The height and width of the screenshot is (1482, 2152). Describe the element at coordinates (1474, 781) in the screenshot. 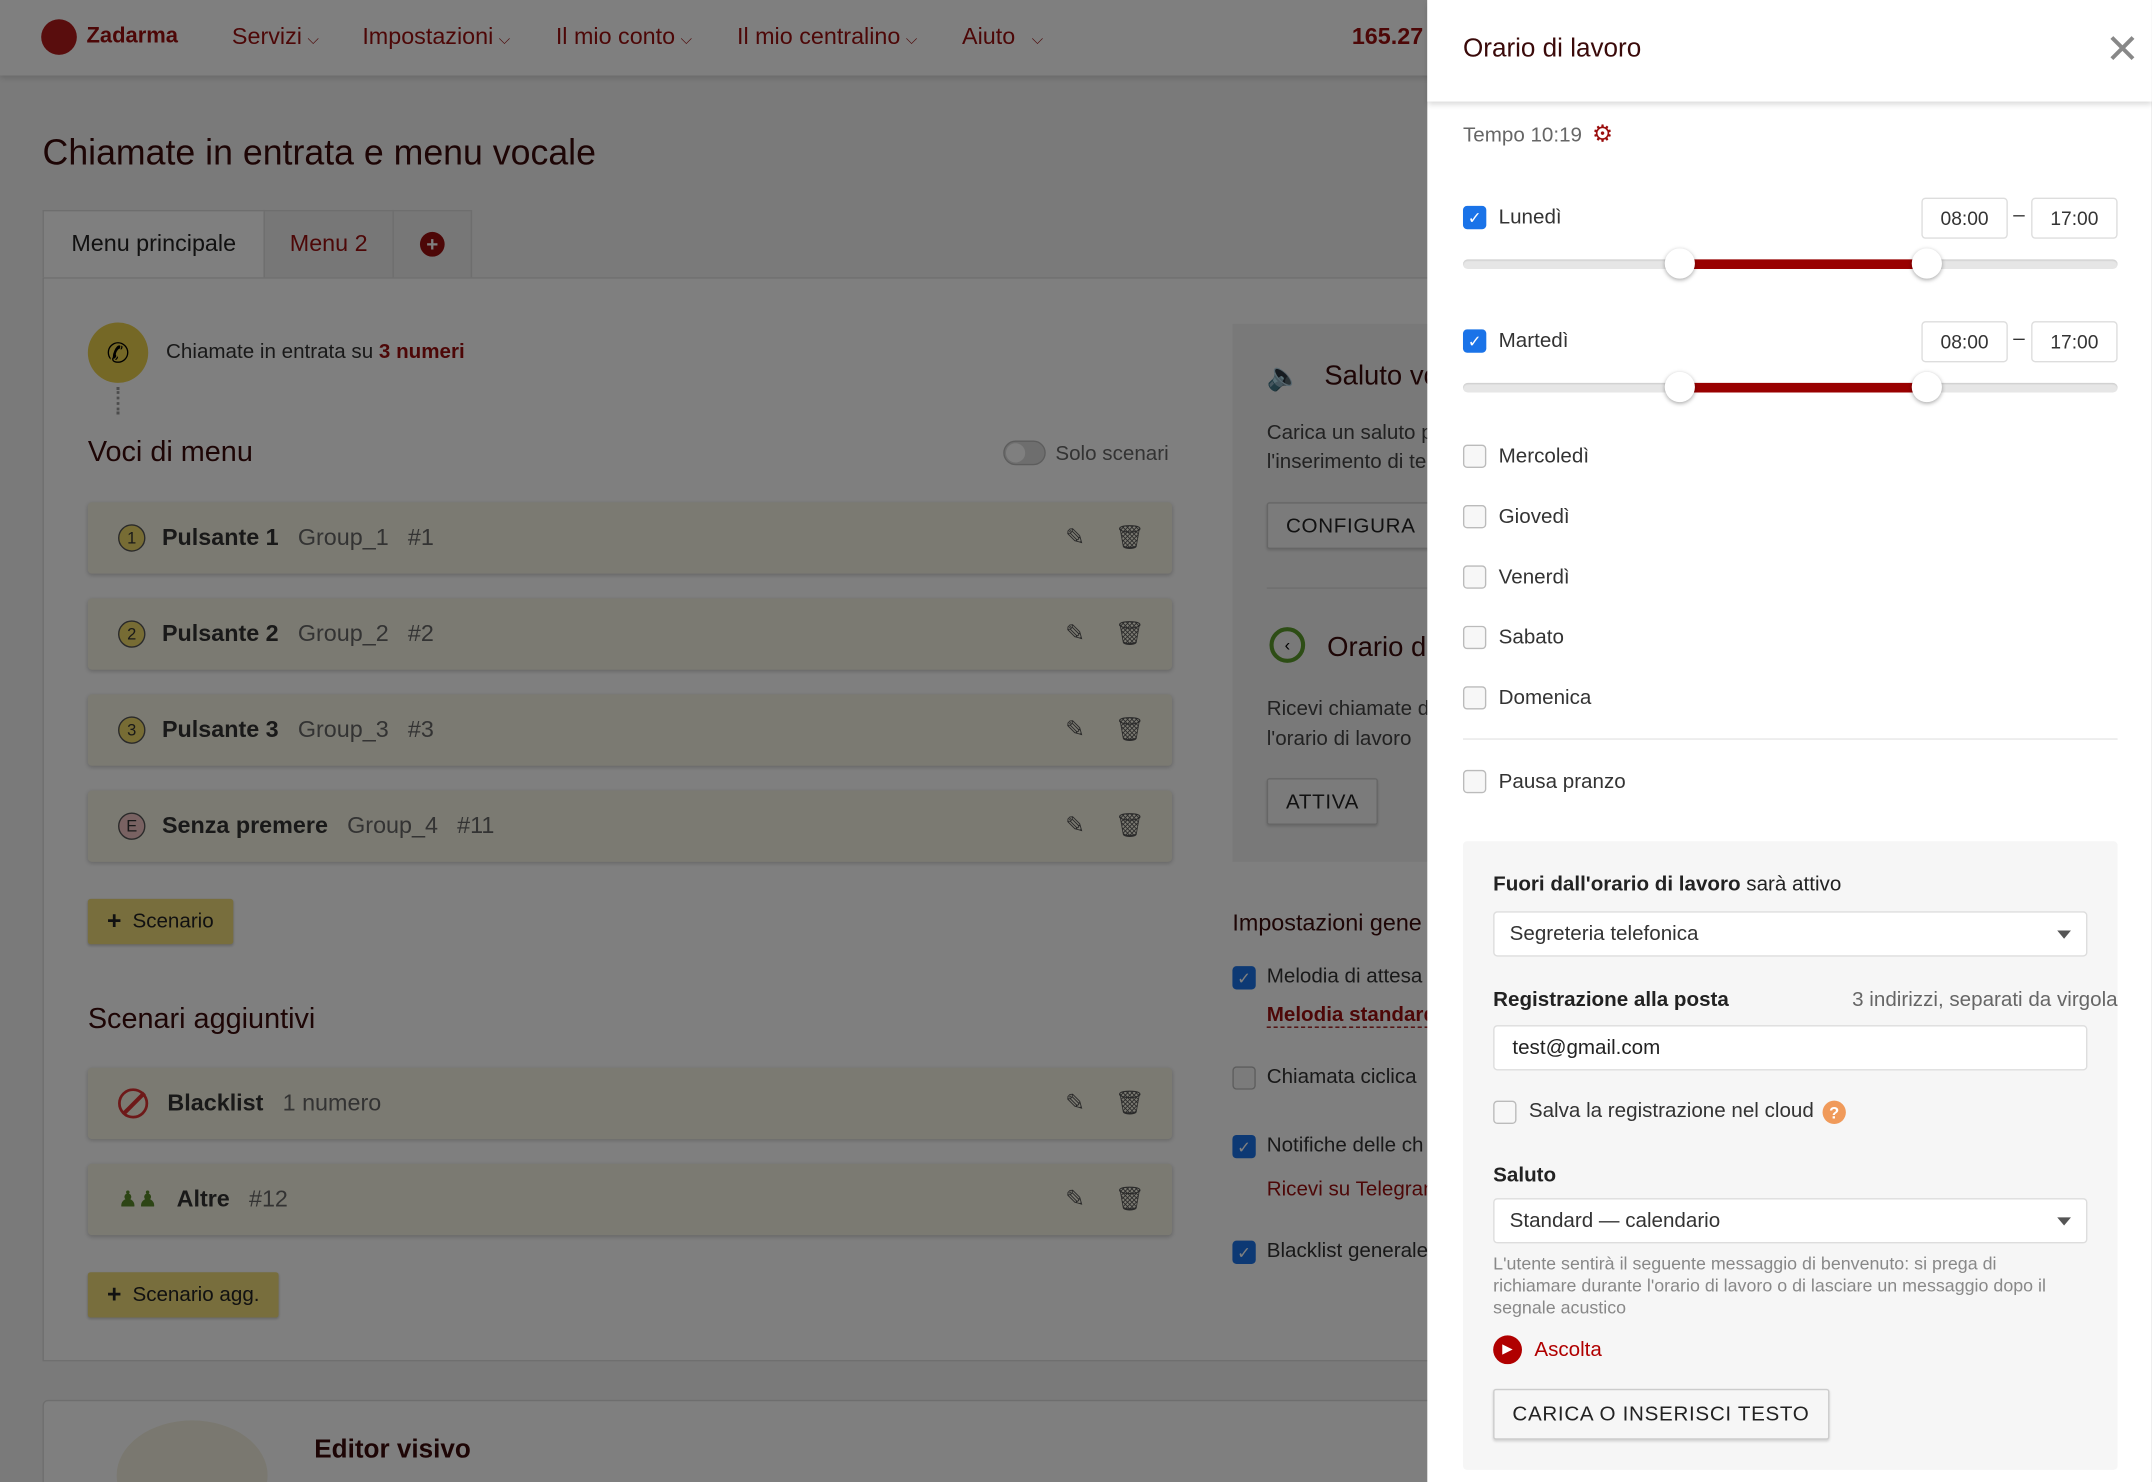

I see `lunch-break-checkbox` at that location.